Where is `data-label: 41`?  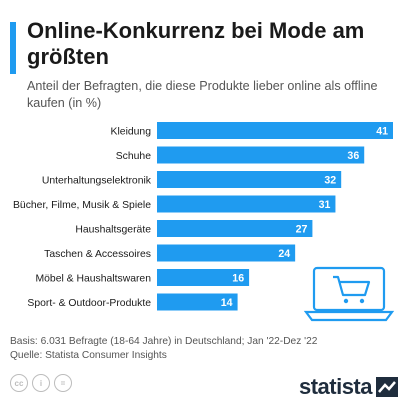 data-label: 41 is located at coordinates (382, 132).